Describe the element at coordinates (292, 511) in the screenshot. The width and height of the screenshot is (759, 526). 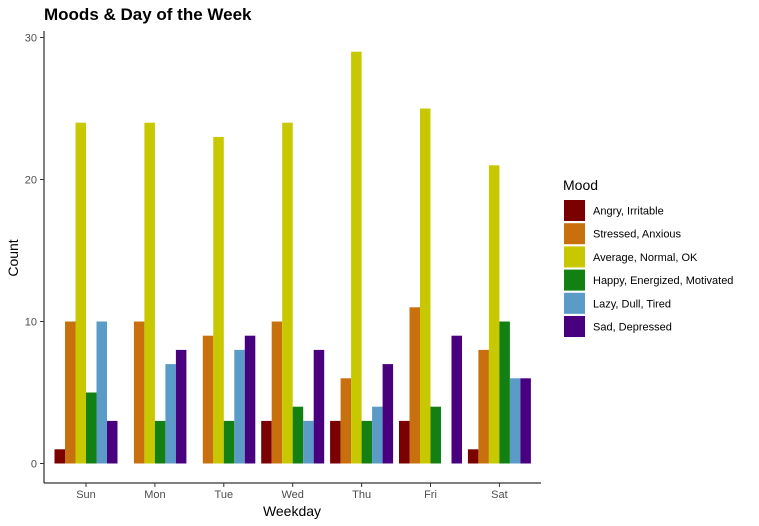
I see `x-axis-title: Weekday` at that location.